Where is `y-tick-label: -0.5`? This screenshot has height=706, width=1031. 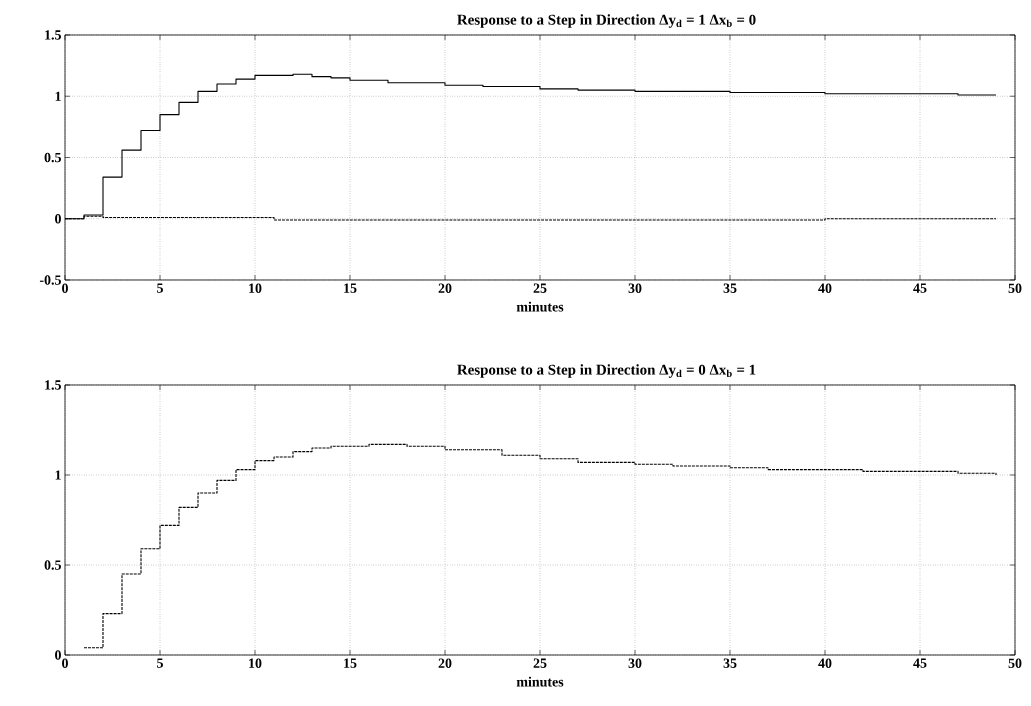
y-tick-label: -0.5 is located at coordinates (50, 280).